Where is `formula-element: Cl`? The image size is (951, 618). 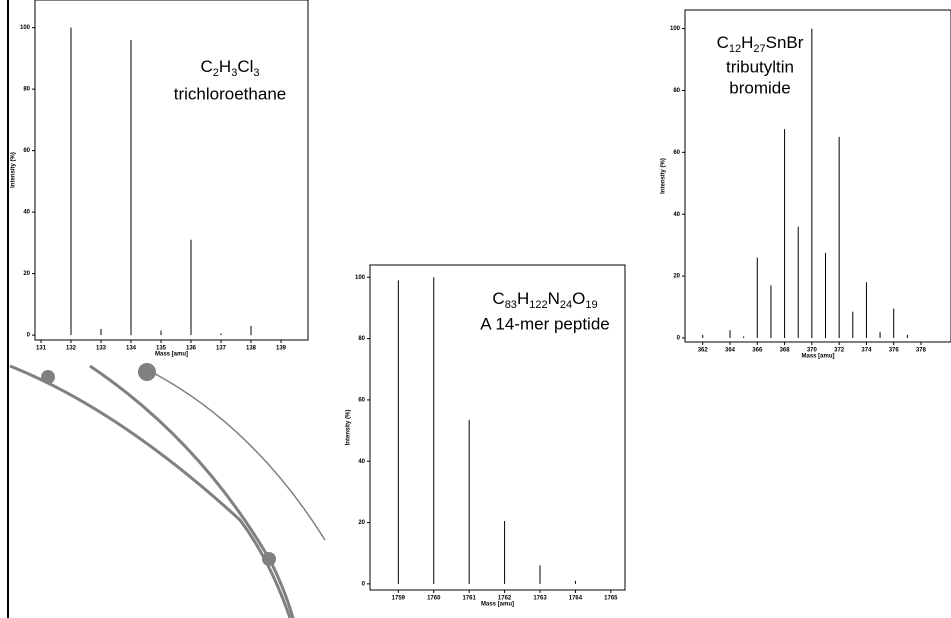
formula-element: Cl is located at coordinates (245, 66).